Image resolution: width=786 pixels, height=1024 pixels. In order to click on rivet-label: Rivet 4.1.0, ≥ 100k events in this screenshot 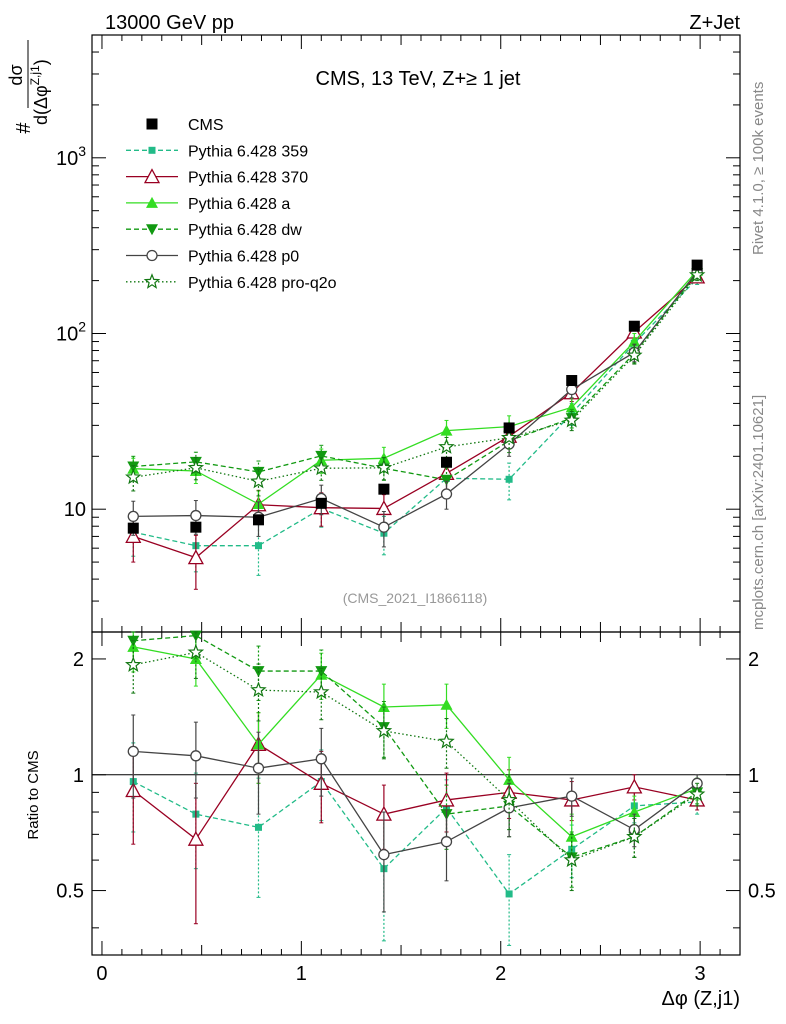, I will do `click(758, 168)`.